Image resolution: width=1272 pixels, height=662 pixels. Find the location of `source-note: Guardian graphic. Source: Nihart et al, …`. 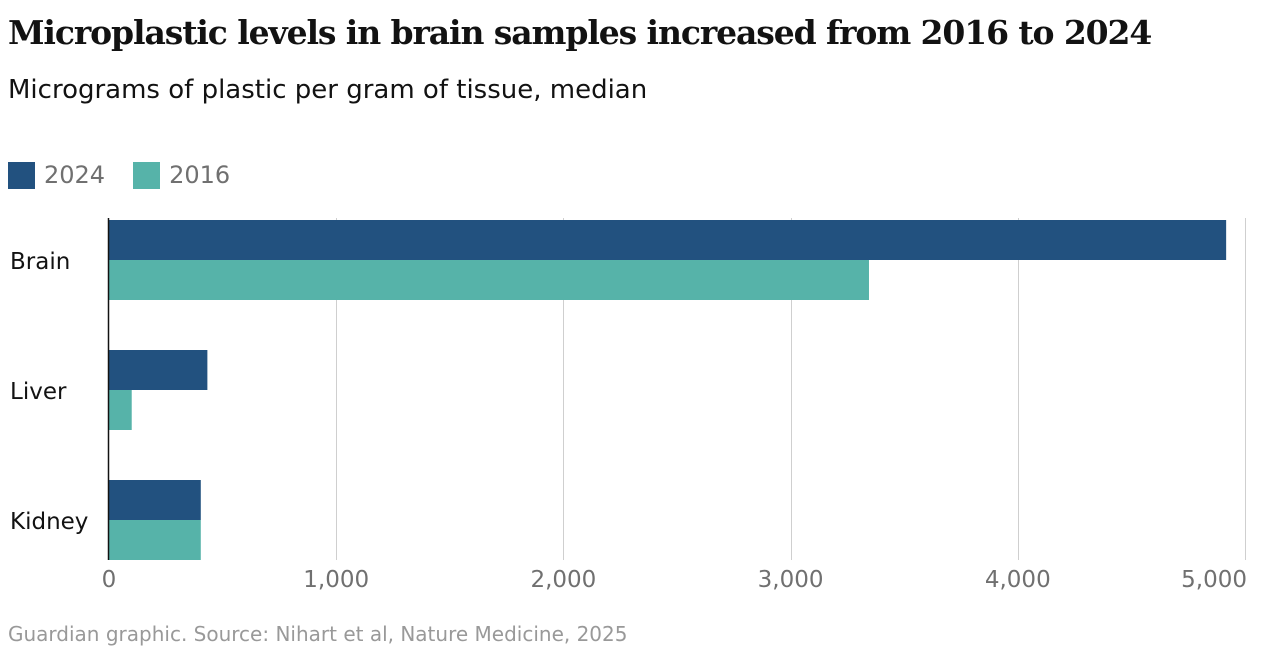

source-note: Guardian graphic. Source: Nihart et al, … is located at coordinates (318, 634).